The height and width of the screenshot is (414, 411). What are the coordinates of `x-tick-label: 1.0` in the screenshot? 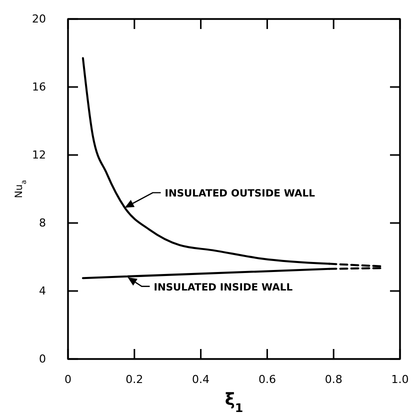 It's located at (400, 379).